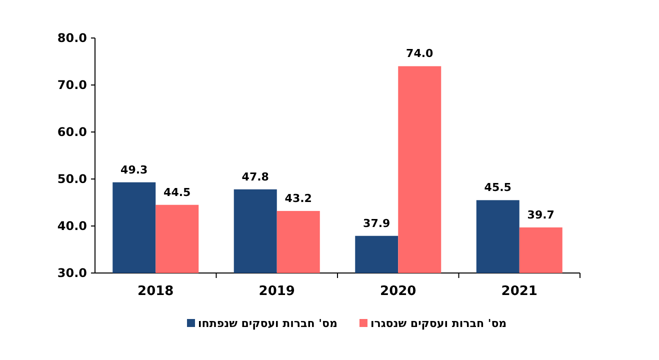 The image size is (659, 360). Describe the element at coordinates (177, 192) in the screenshot. I see `data-label: 44.5` at that location.